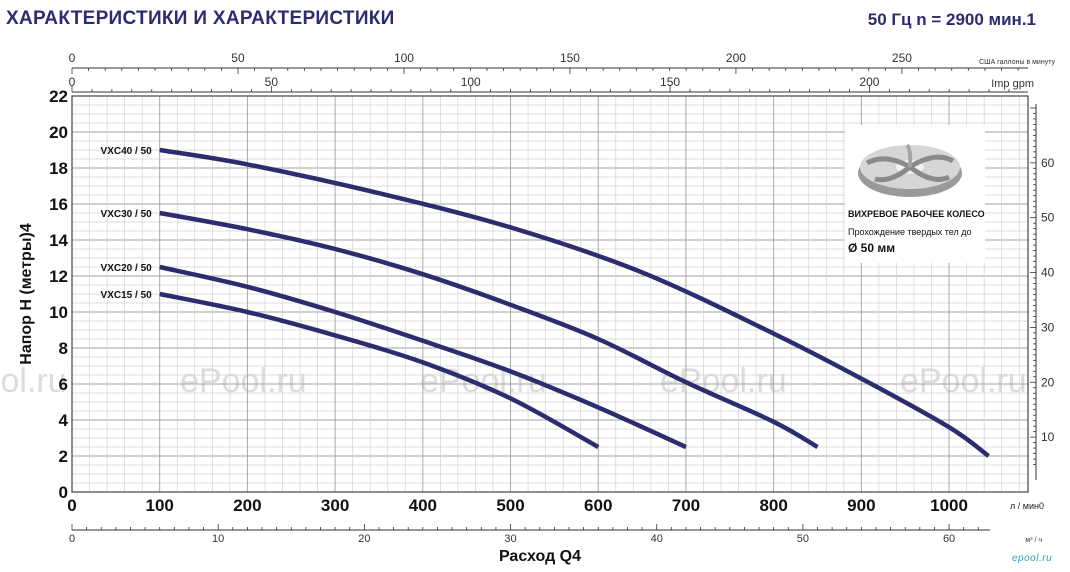 The height and width of the screenshot is (572, 1070). I want to click on us-gpm-unit-label: США галлоны в минуту, so click(1017, 62).